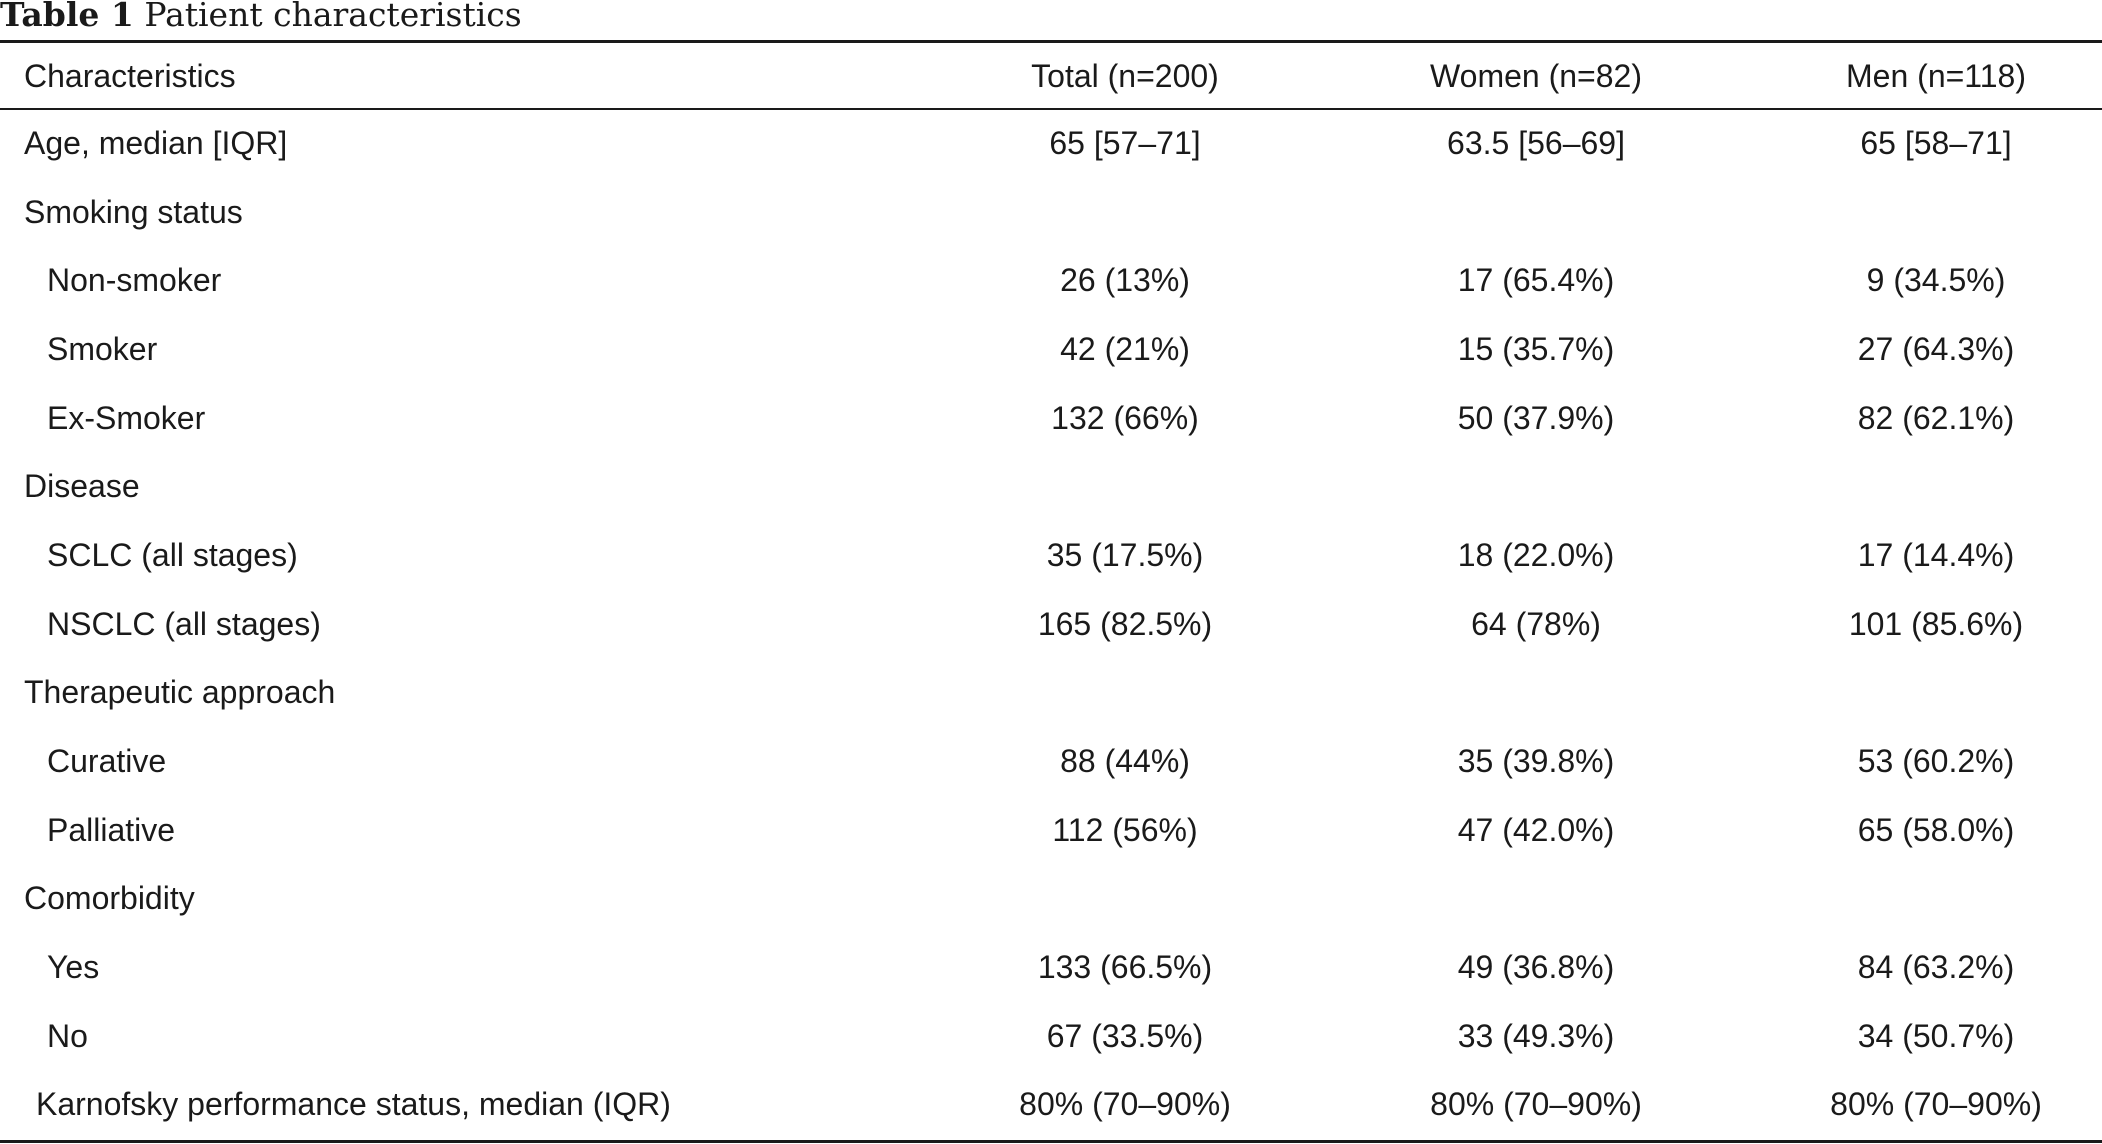 The image size is (2102, 1144). I want to click on cell-women: 64 (78%), so click(1536, 623).